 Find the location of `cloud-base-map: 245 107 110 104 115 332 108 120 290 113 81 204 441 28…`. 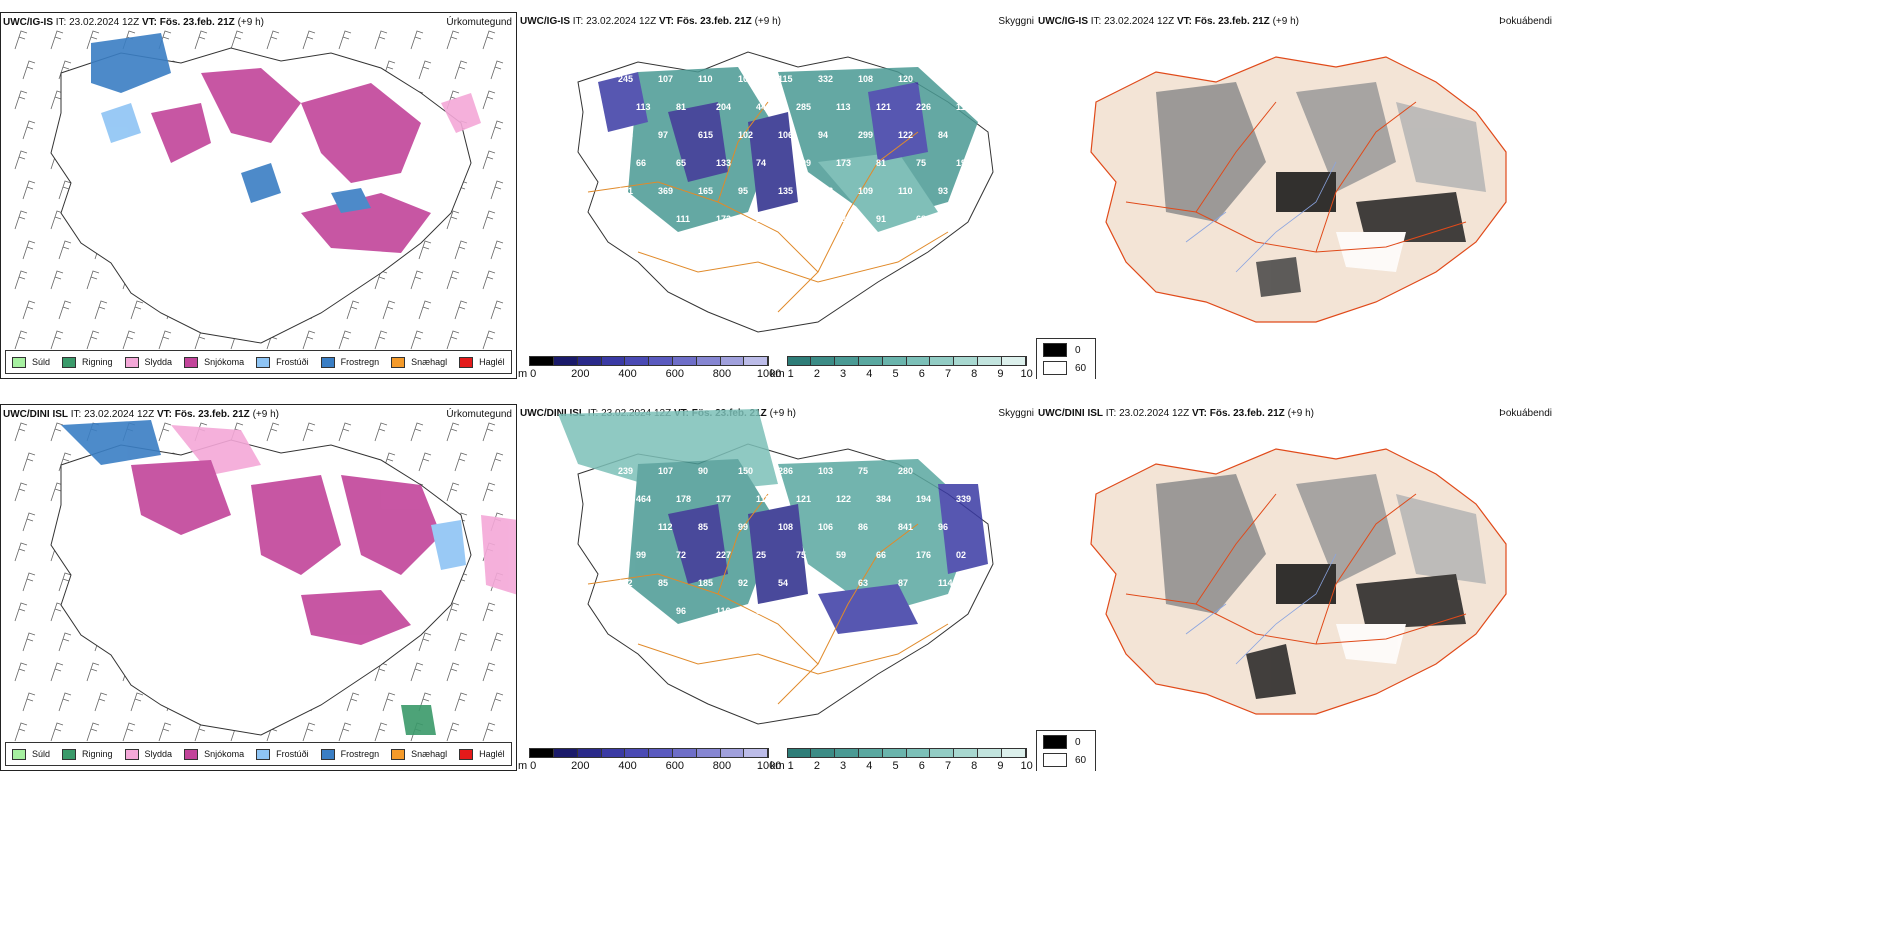

cloud-base-map: 245 107 110 104 115 332 108 120 290 113 81 204 441 28… is located at coordinates (785, 192).